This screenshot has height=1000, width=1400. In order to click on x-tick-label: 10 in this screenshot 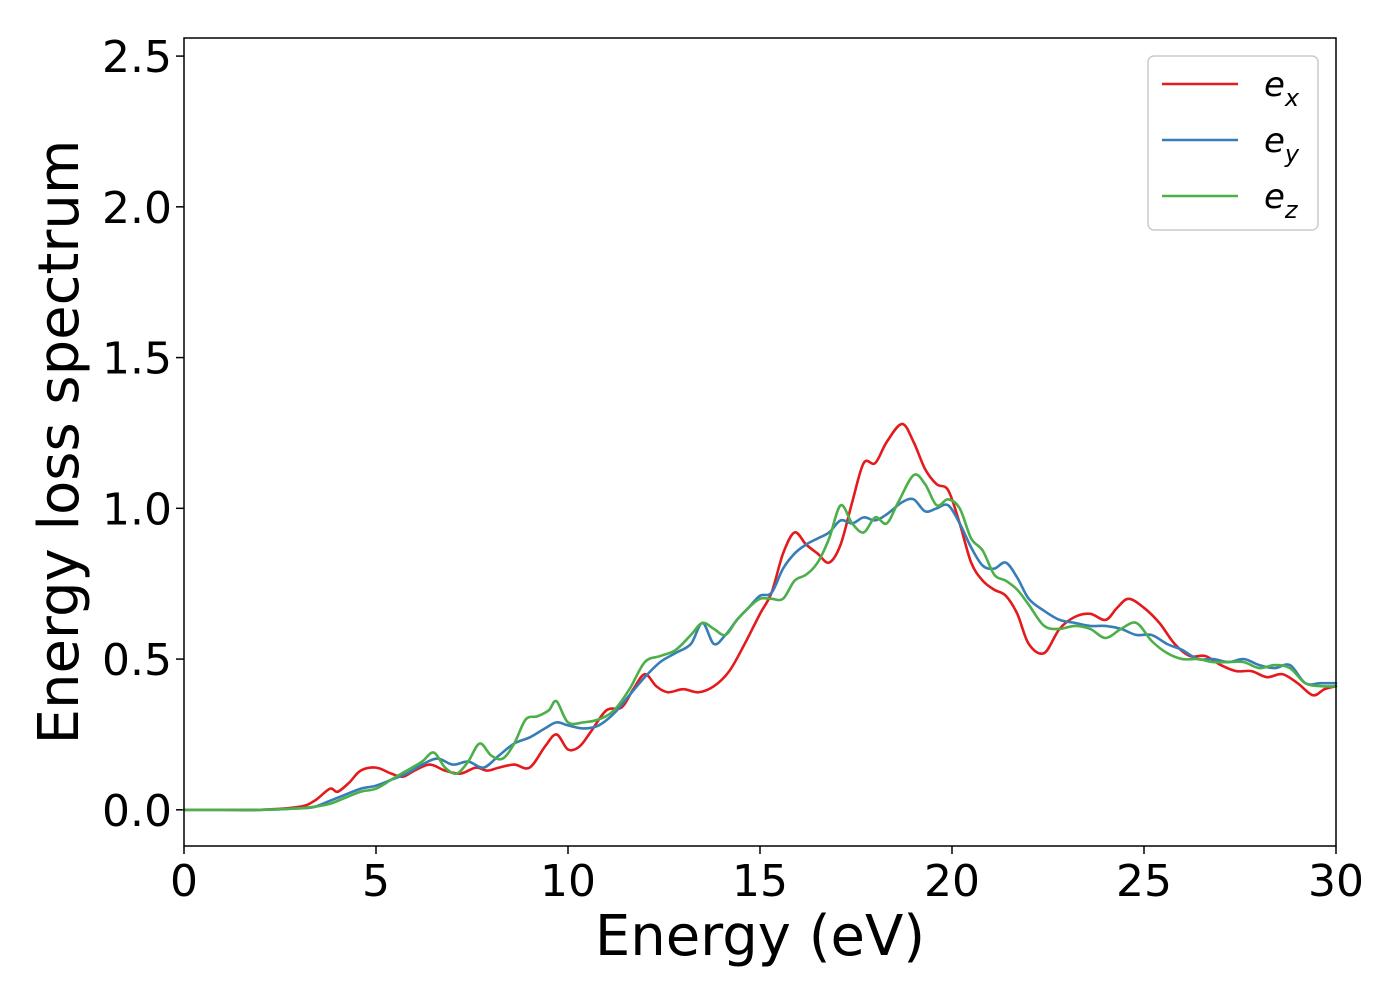, I will do `click(568, 881)`.